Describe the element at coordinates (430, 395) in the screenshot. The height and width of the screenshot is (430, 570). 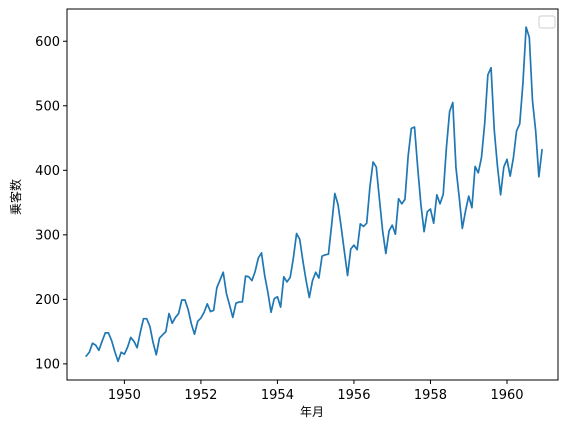
I see `x-tick-label: 1958` at that location.